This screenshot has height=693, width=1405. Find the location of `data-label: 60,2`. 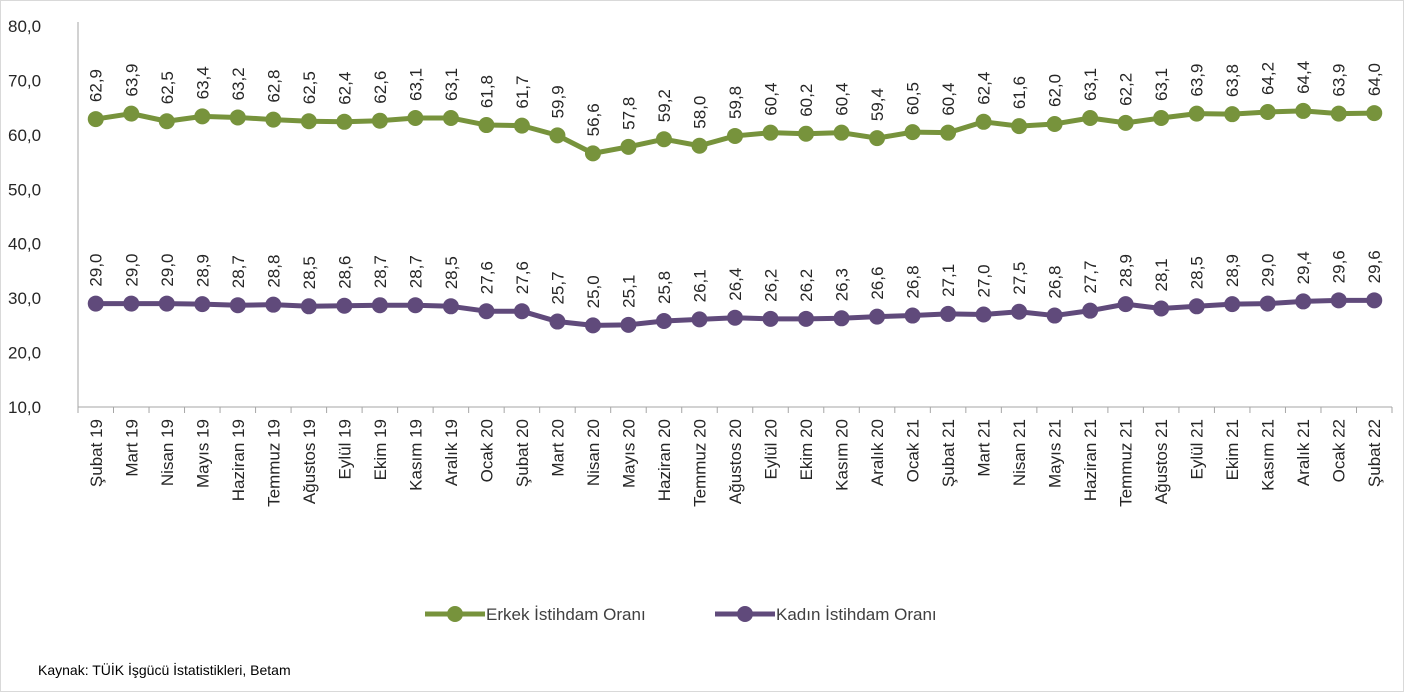

data-label: 60,2 is located at coordinates (806, 100).